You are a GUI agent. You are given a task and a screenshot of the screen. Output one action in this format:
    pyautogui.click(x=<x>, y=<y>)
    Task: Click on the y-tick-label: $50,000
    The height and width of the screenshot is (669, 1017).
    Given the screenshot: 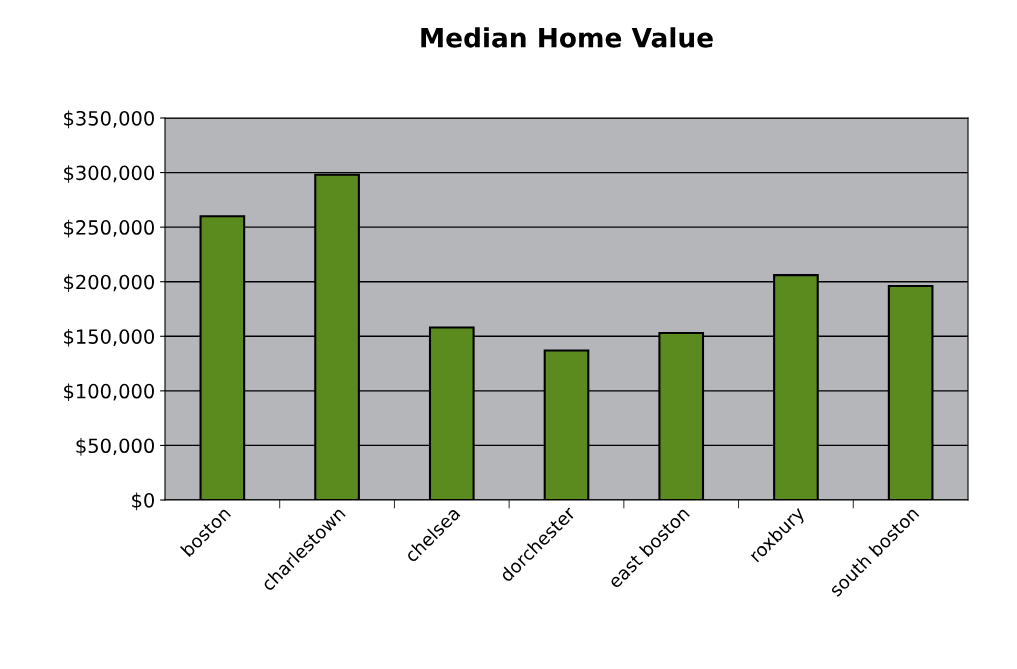 What is the action you would take?
    pyautogui.click(x=115, y=447)
    